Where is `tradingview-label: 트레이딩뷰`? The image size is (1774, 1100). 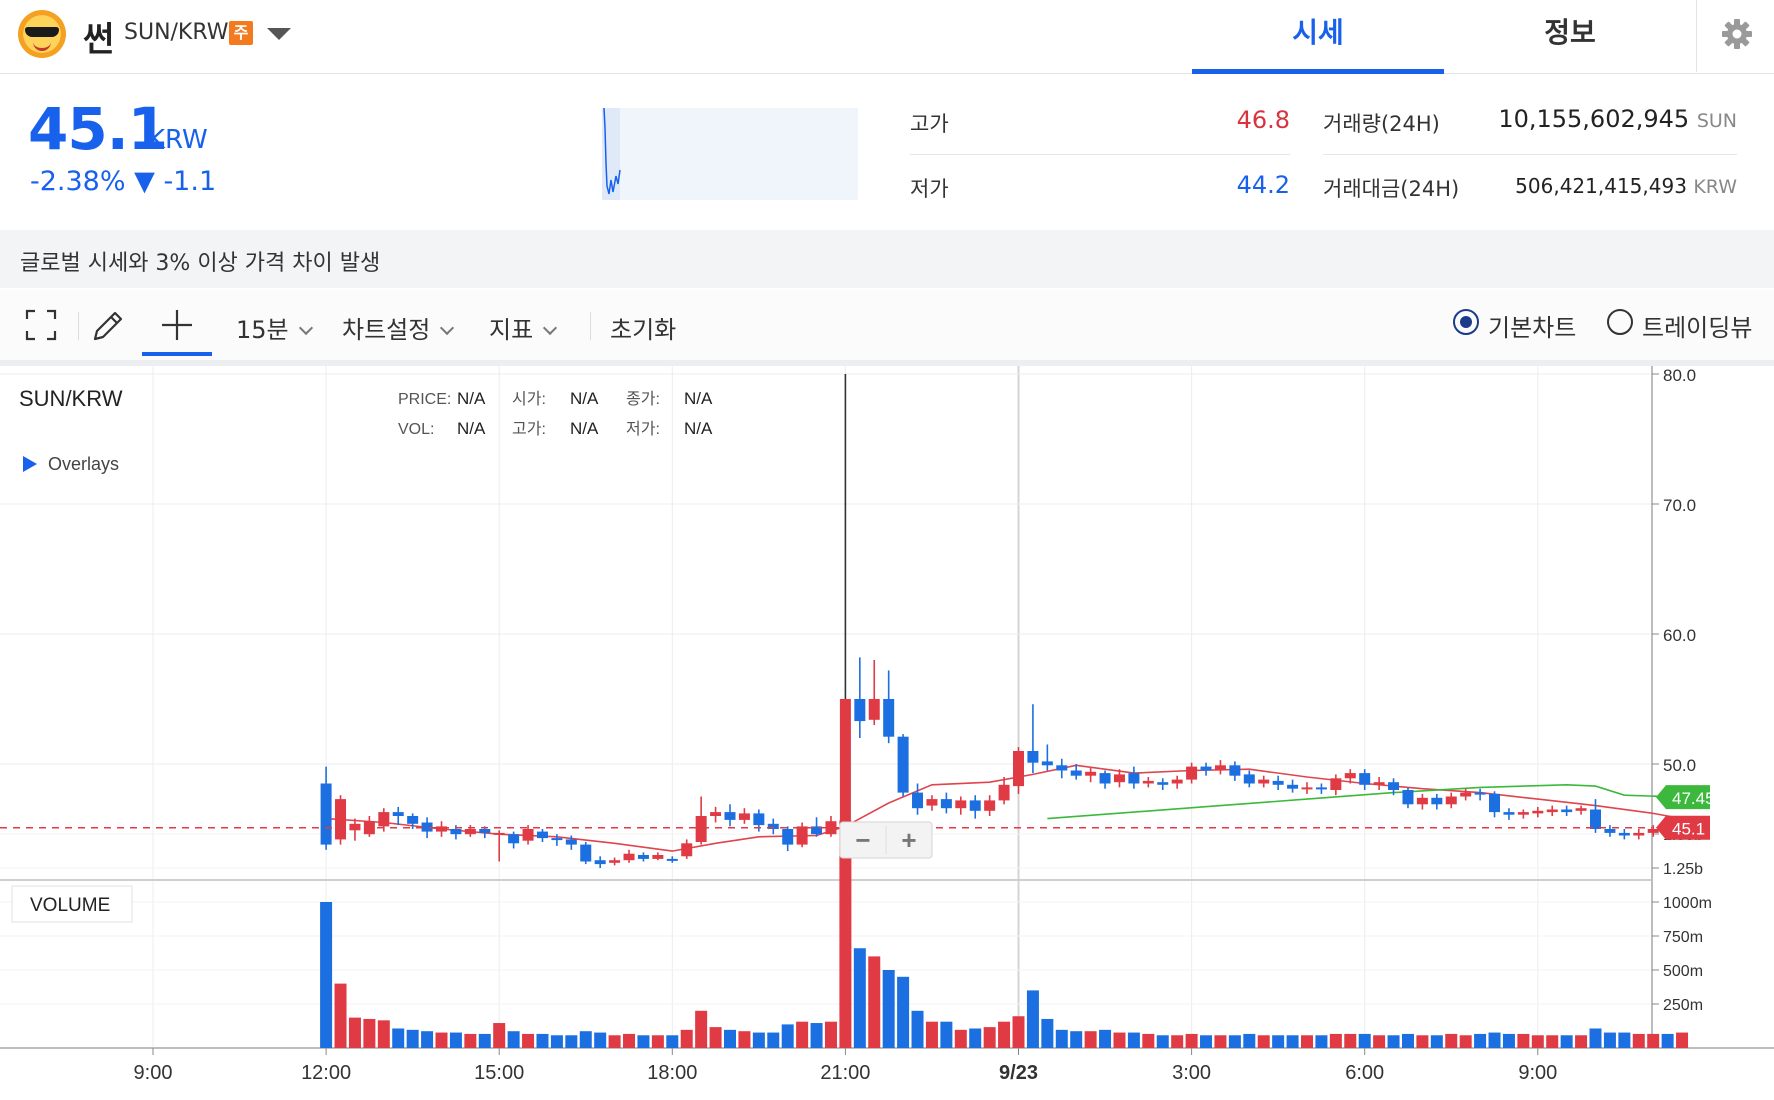 tradingview-label: 트레이딩뷰 is located at coordinates (1697, 328).